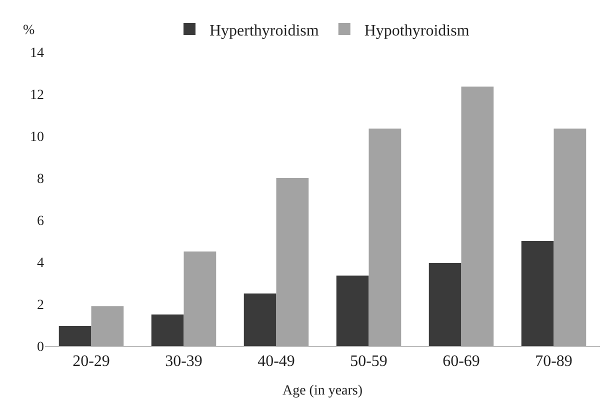 The height and width of the screenshot is (406, 615). What do you see at coordinates (369, 361) in the screenshot?
I see `x-tick-label: 50-59` at bounding box center [369, 361].